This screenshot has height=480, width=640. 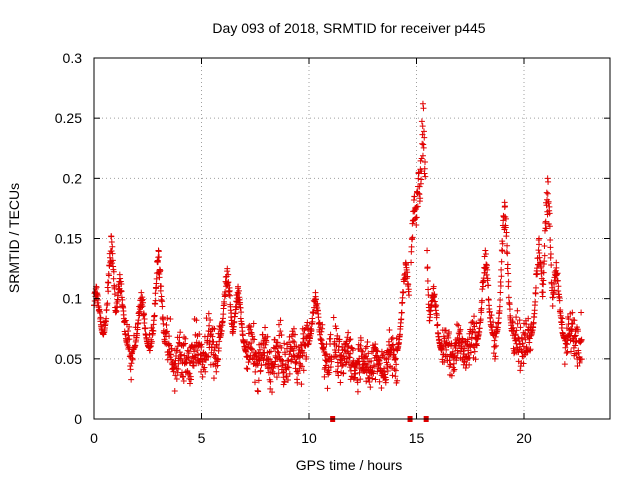 What do you see at coordinates (349, 465) in the screenshot?
I see `x-axis-label: GPS time / hours` at bounding box center [349, 465].